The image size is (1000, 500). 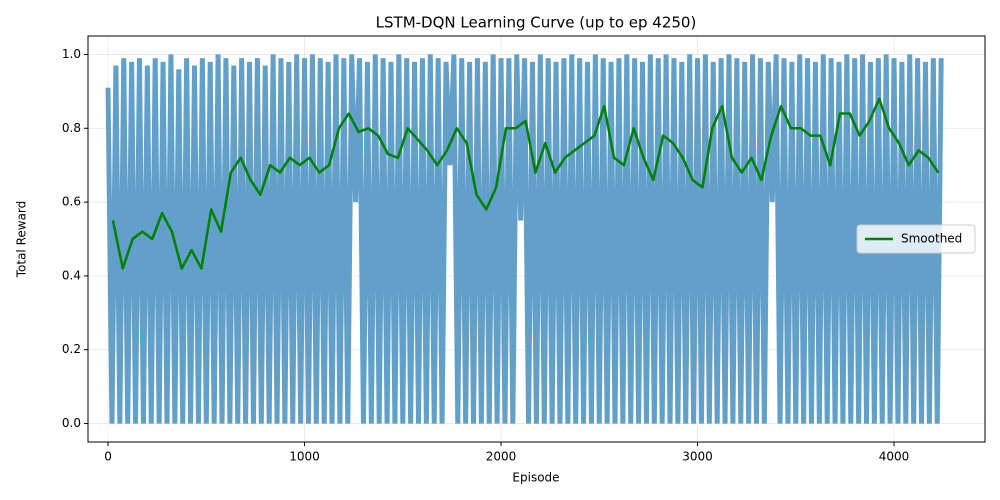 What do you see at coordinates (71, 275) in the screenshot?
I see `y-tick-label: 0.4` at bounding box center [71, 275].